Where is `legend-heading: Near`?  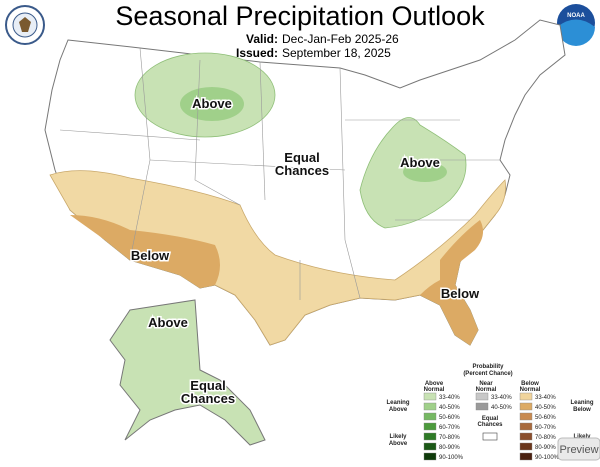 legend-heading: Near is located at coordinates (486, 384).